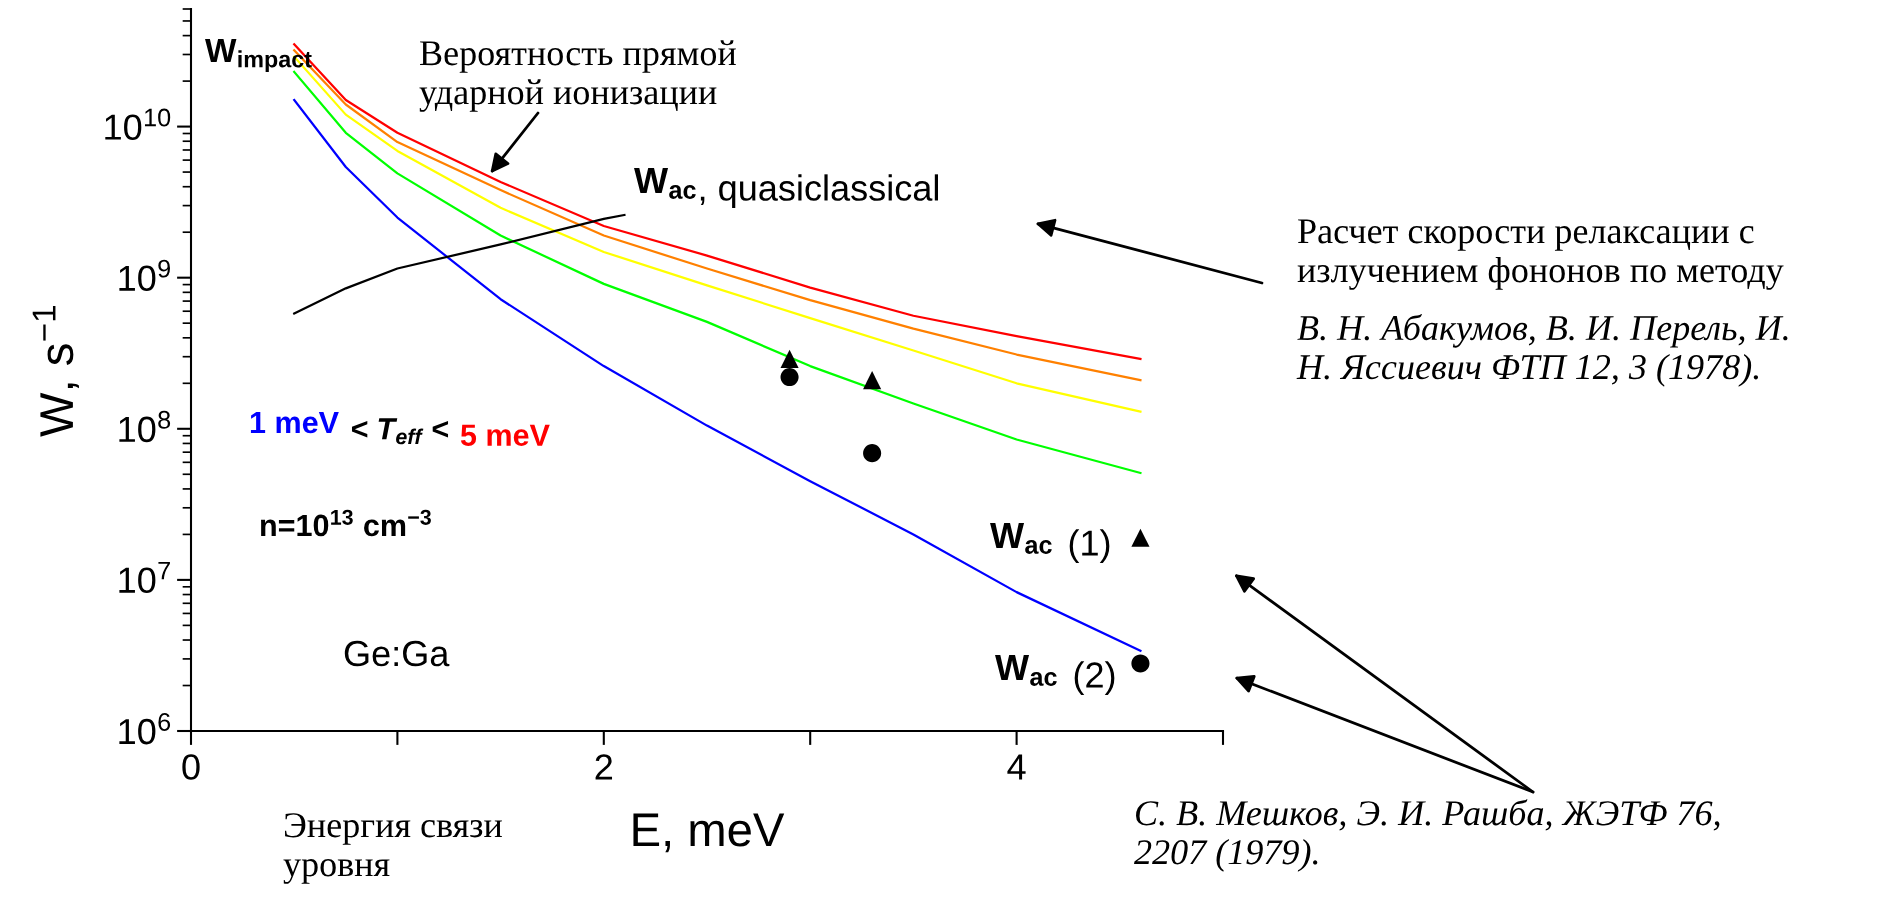 Image resolution: width=1888 pixels, height=907 pixels. Describe the element at coordinates (1094, 678) in the screenshot. I see `annotation: (2)` at that location.